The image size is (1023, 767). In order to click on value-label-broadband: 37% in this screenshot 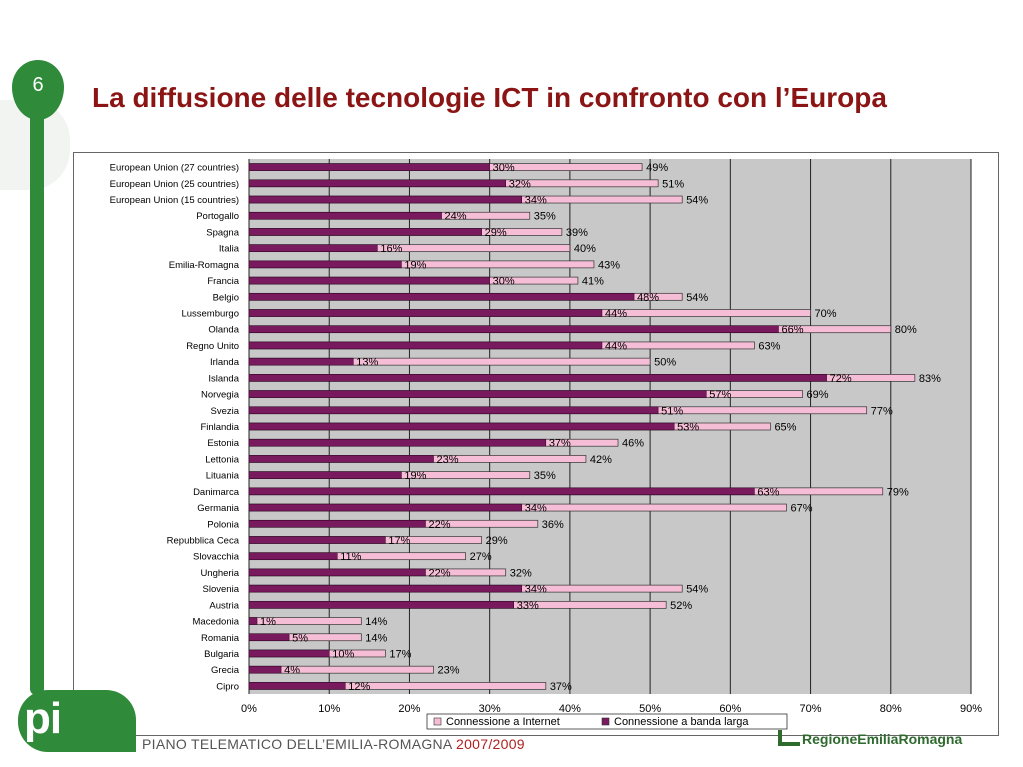, I will do `click(560, 444)`.